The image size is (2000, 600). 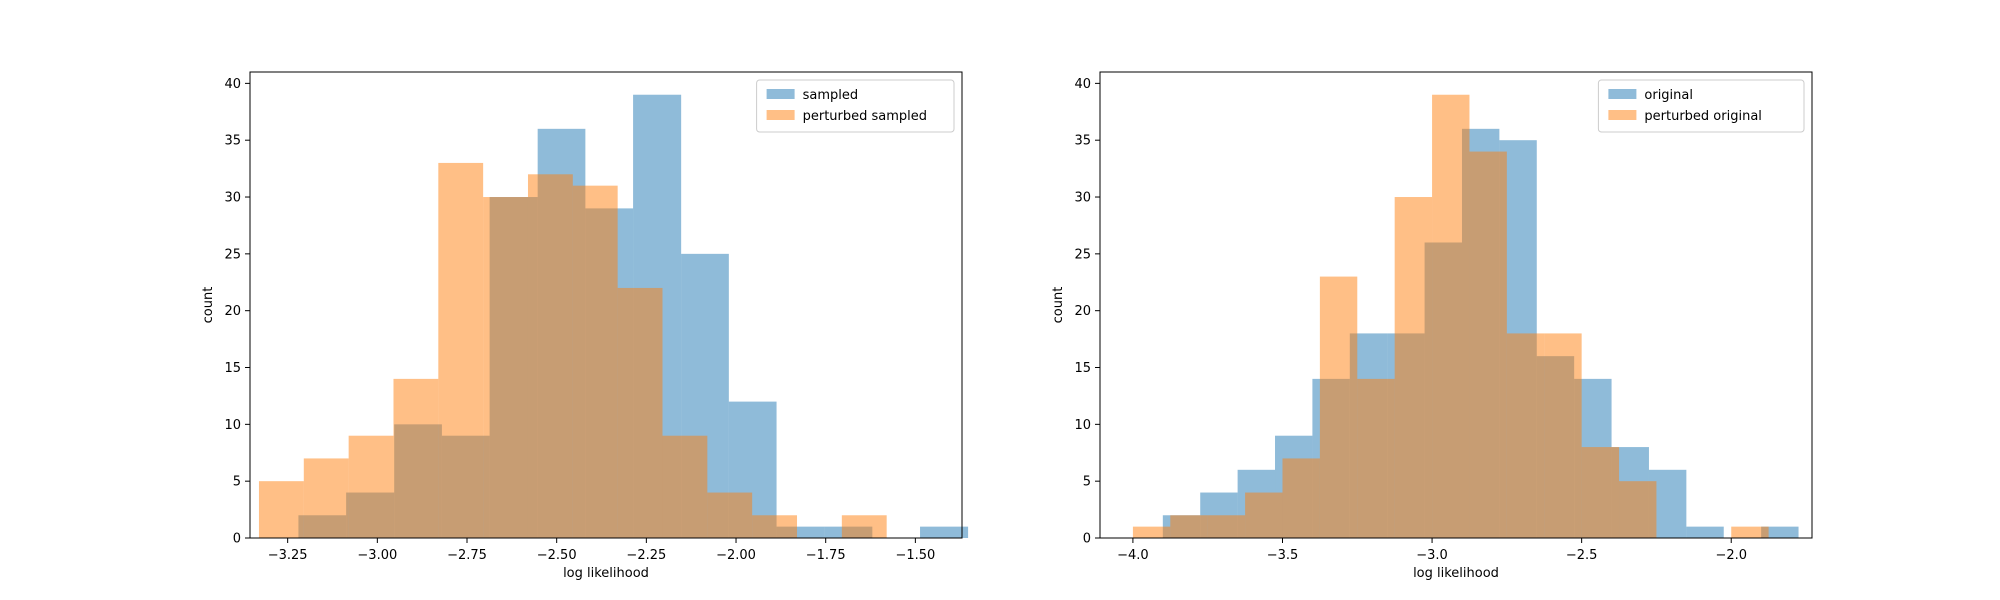 What do you see at coordinates (1283, 555) in the screenshot?
I see `x-tick-label: −3.5` at bounding box center [1283, 555].